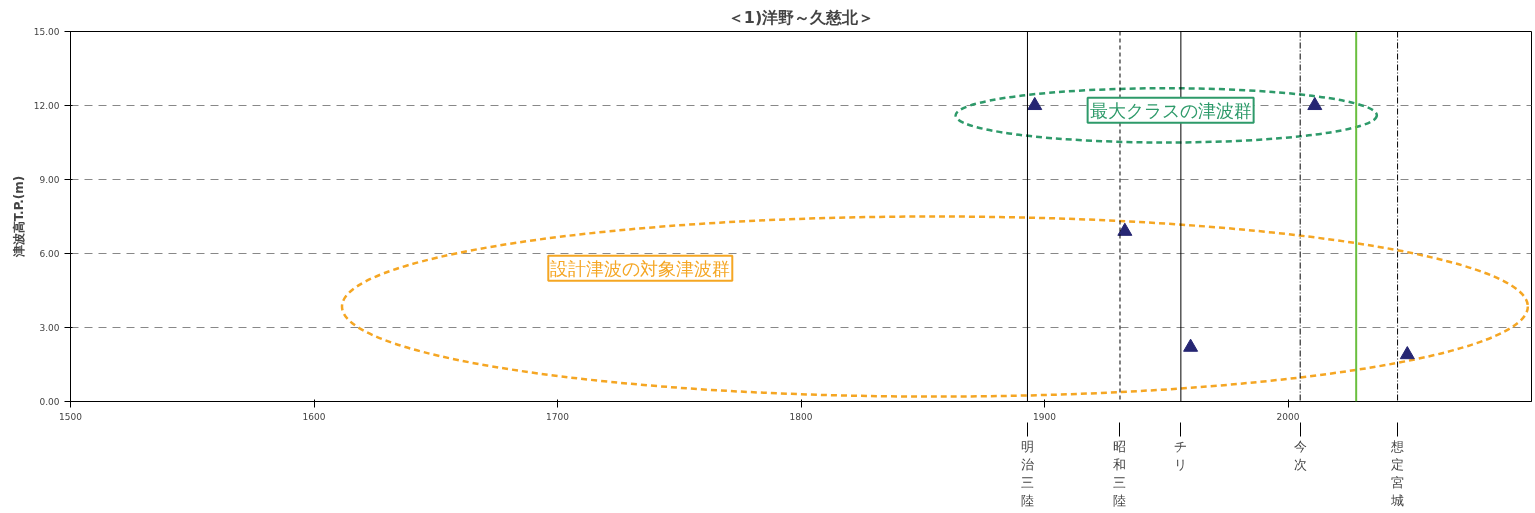  I want to click on x-tick-label: 1900, so click(1045, 416).